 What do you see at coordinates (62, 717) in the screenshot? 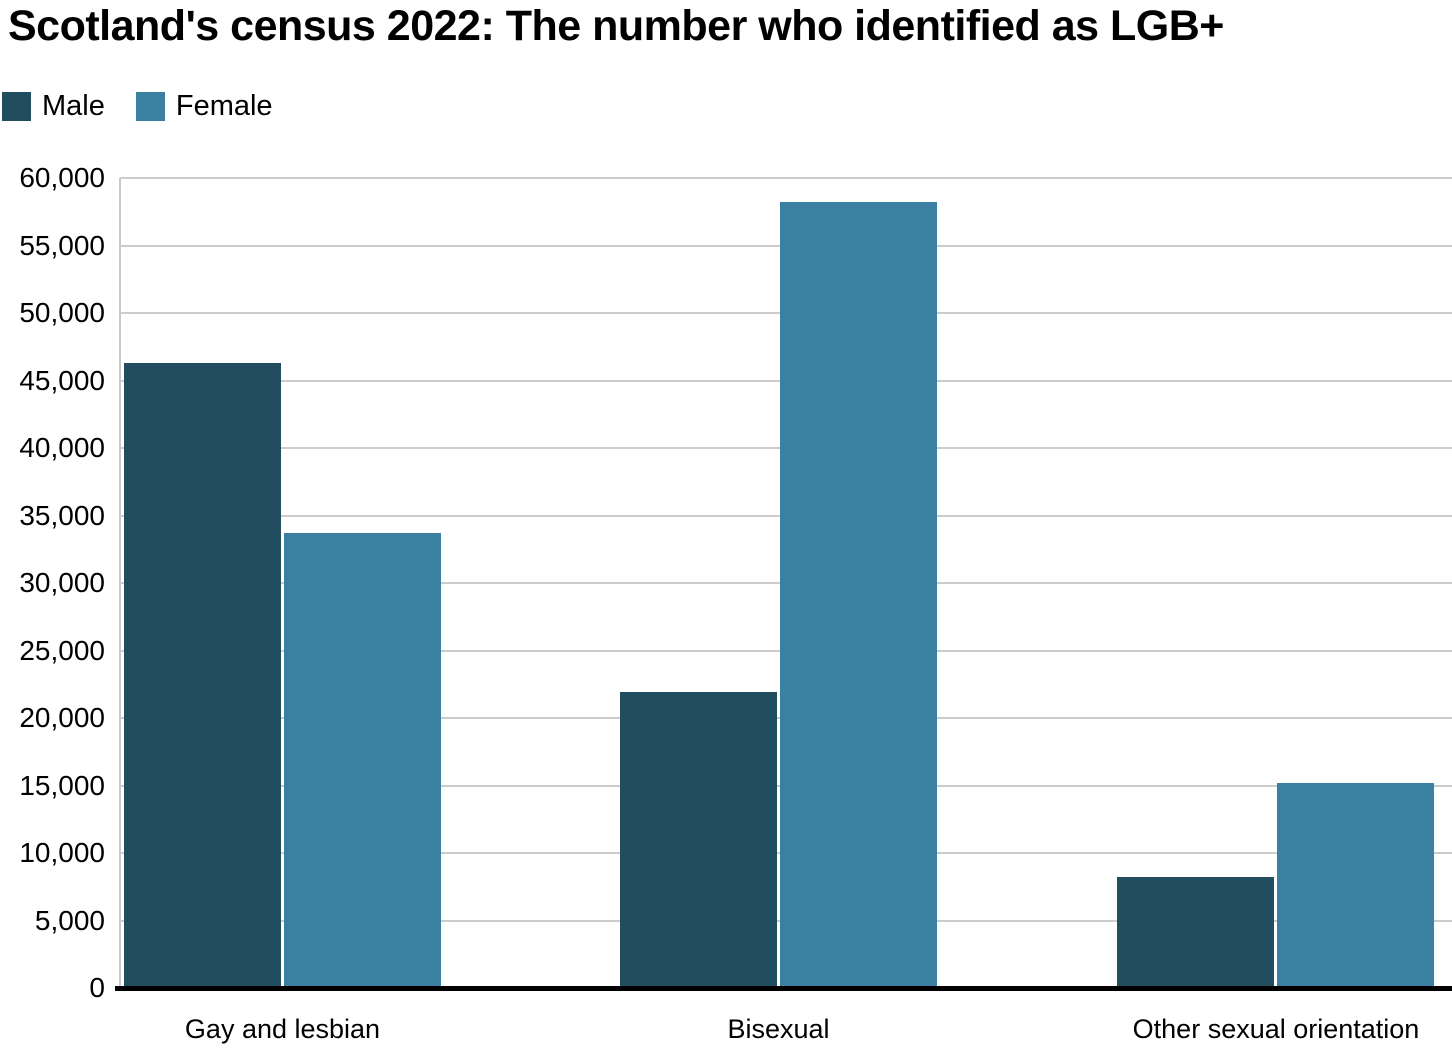
I see `y-tick-label-20,000: 20,000` at bounding box center [62, 717].